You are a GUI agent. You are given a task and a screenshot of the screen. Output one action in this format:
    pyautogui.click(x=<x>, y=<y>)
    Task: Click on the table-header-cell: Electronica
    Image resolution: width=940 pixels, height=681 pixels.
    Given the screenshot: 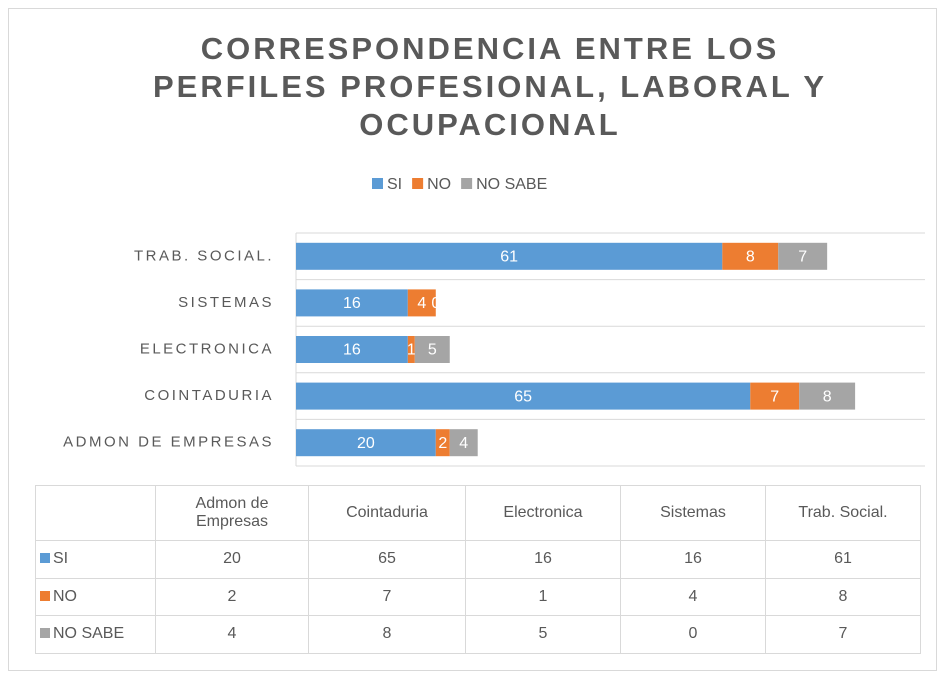 What is the action you would take?
    pyautogui.click(x=543, y=513)
    